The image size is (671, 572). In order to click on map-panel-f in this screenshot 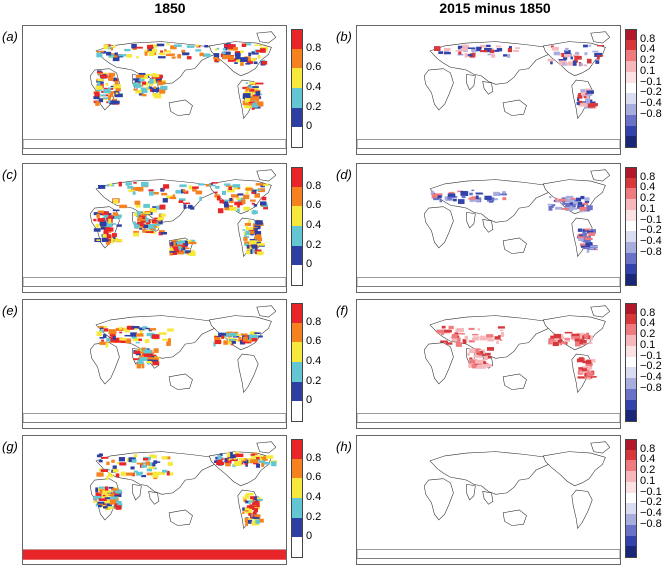, I will do `click(488, 364)`.